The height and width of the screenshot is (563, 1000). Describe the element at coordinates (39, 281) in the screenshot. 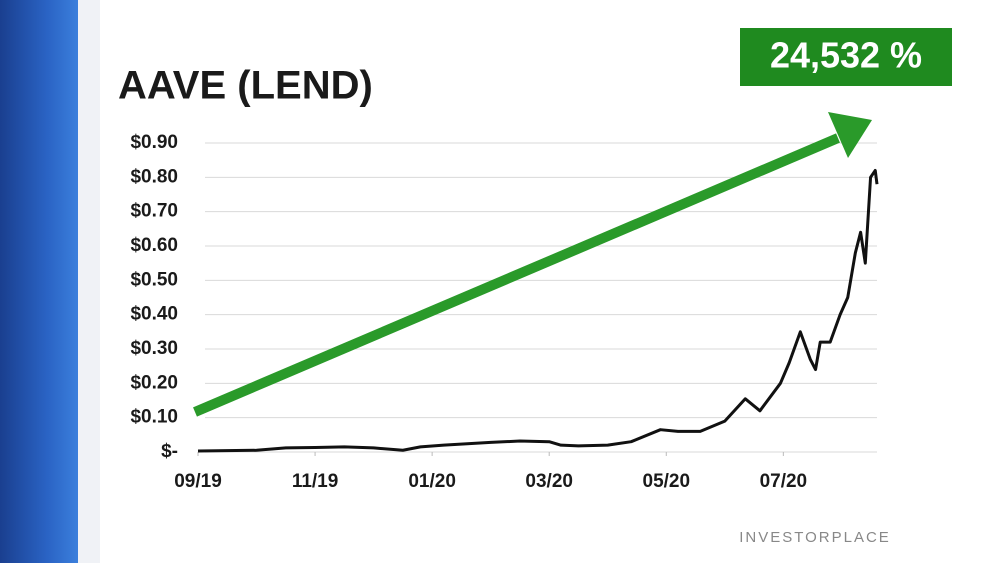

I see `side-band` at that location.